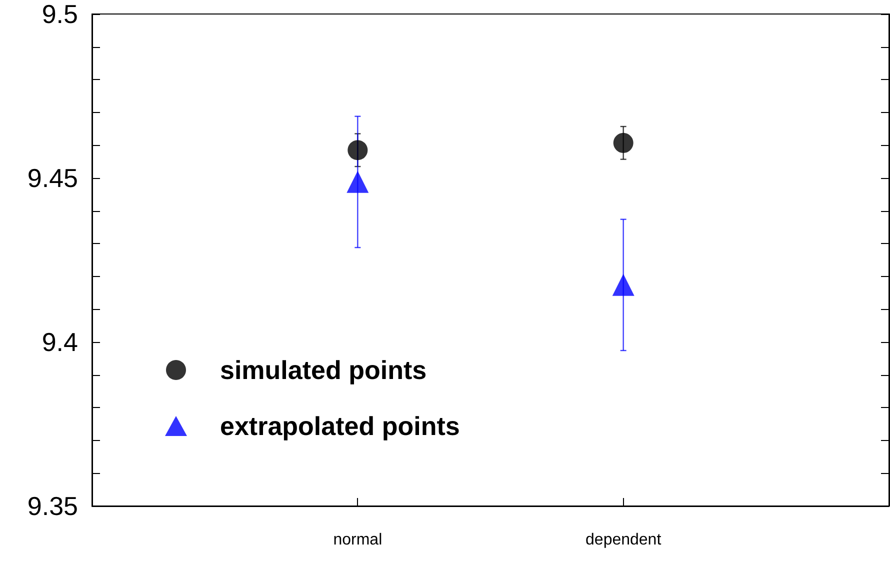 The image size is (890, 561). Describe the element at coordinates (340, 426) in the screenshot. I see `legend-label: extrapolated points` at that location.